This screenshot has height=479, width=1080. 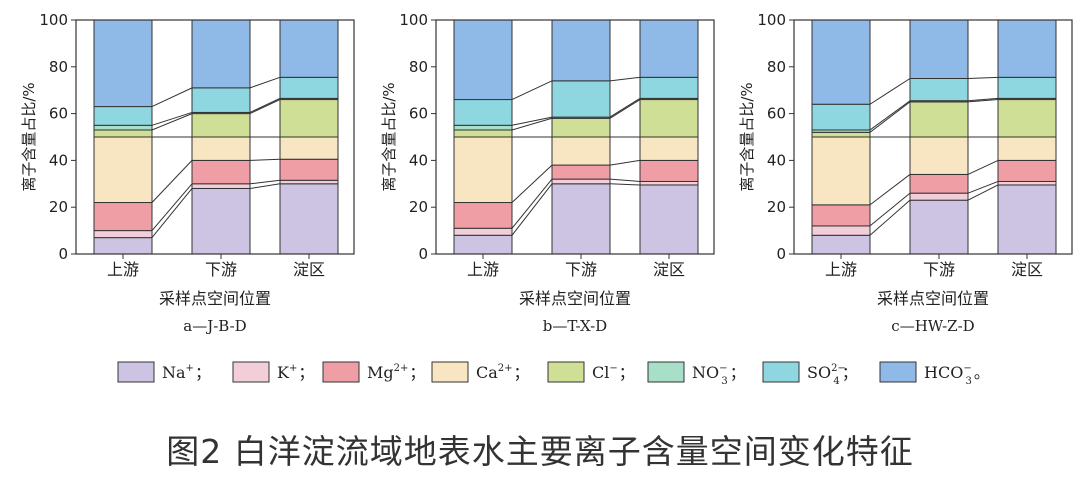 I want to click on legend-label: Ca2+；, so click(x=503, y=372).